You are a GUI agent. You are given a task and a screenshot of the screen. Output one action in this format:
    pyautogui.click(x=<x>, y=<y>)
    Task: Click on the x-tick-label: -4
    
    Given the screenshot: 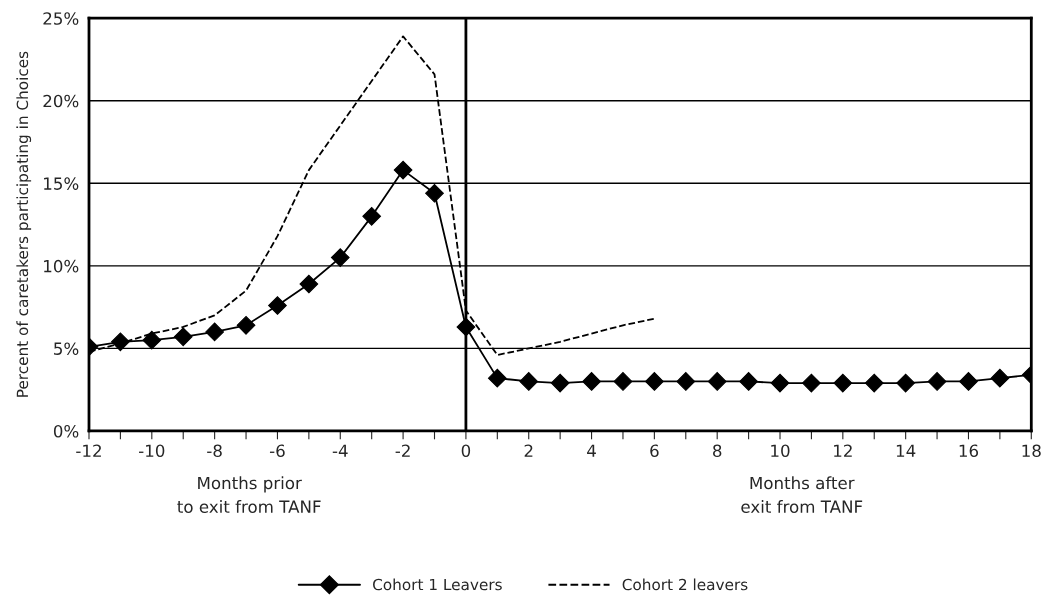 What is the action you would take?
    pyautogui.click(x=340, y=450)
    